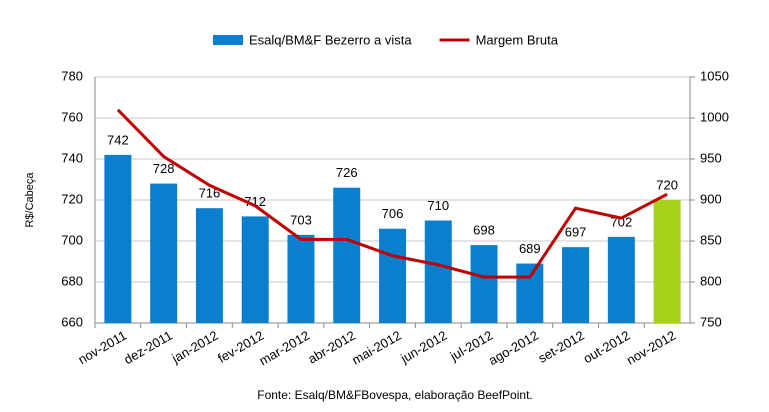  Describe the element at coordinates (714, 75) in the screenshot. I see `y2-tick-label: 1050` at that location.